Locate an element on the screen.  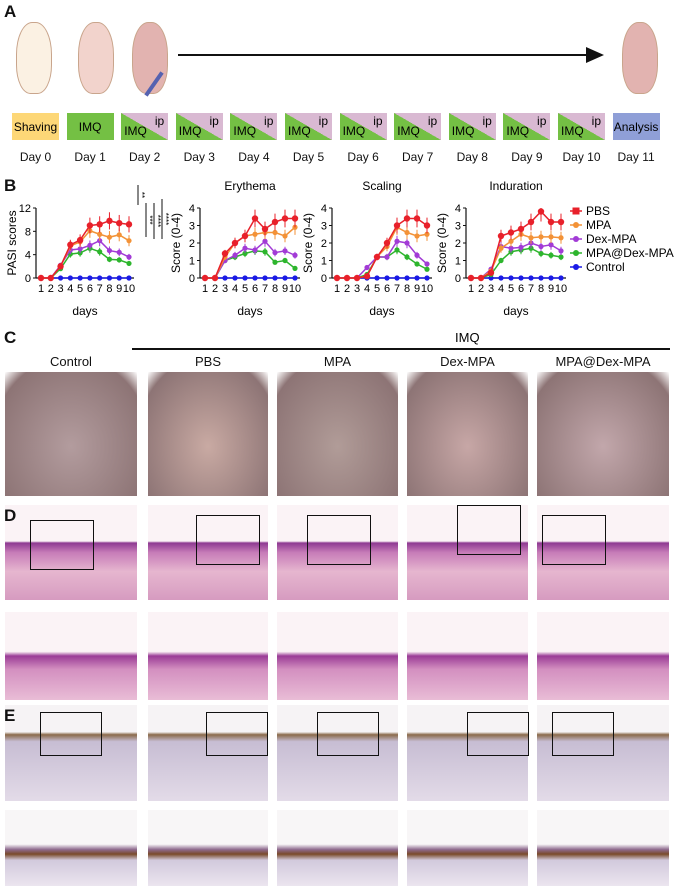
arrowhead-icon is located at coordinates (595, 55).